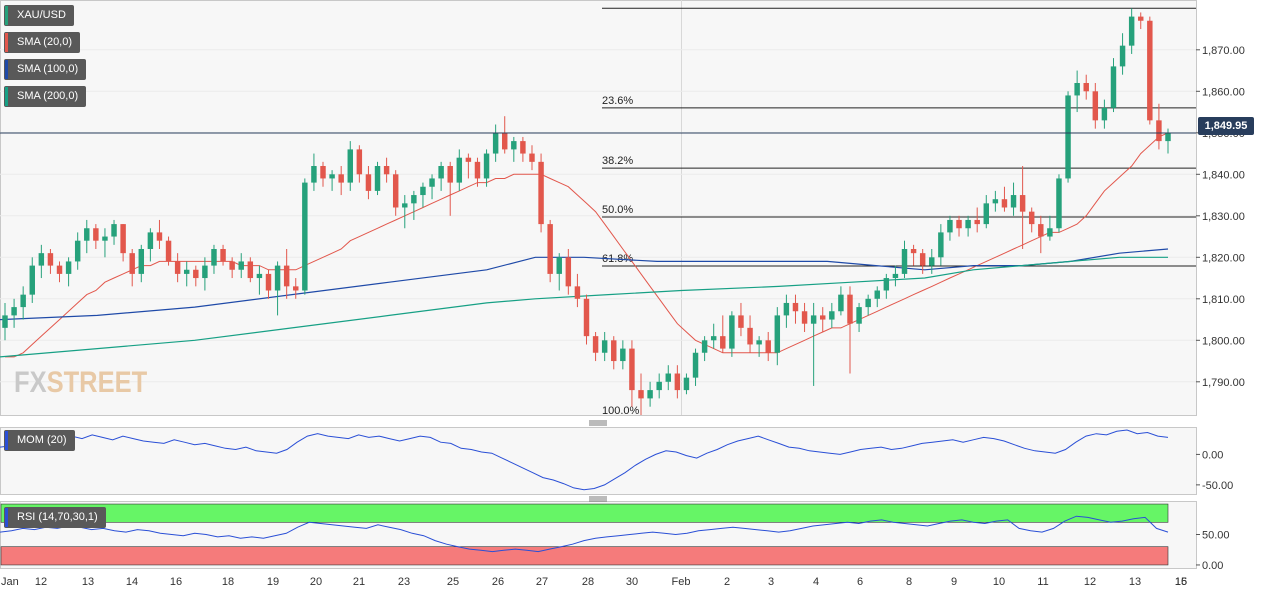 The width and height of the screenshot is (1267, 594). Describe the element at coordinates (55, 517) in the screenshot. I see `legend-rsi: RSI (14,70,30,1)` at that location.